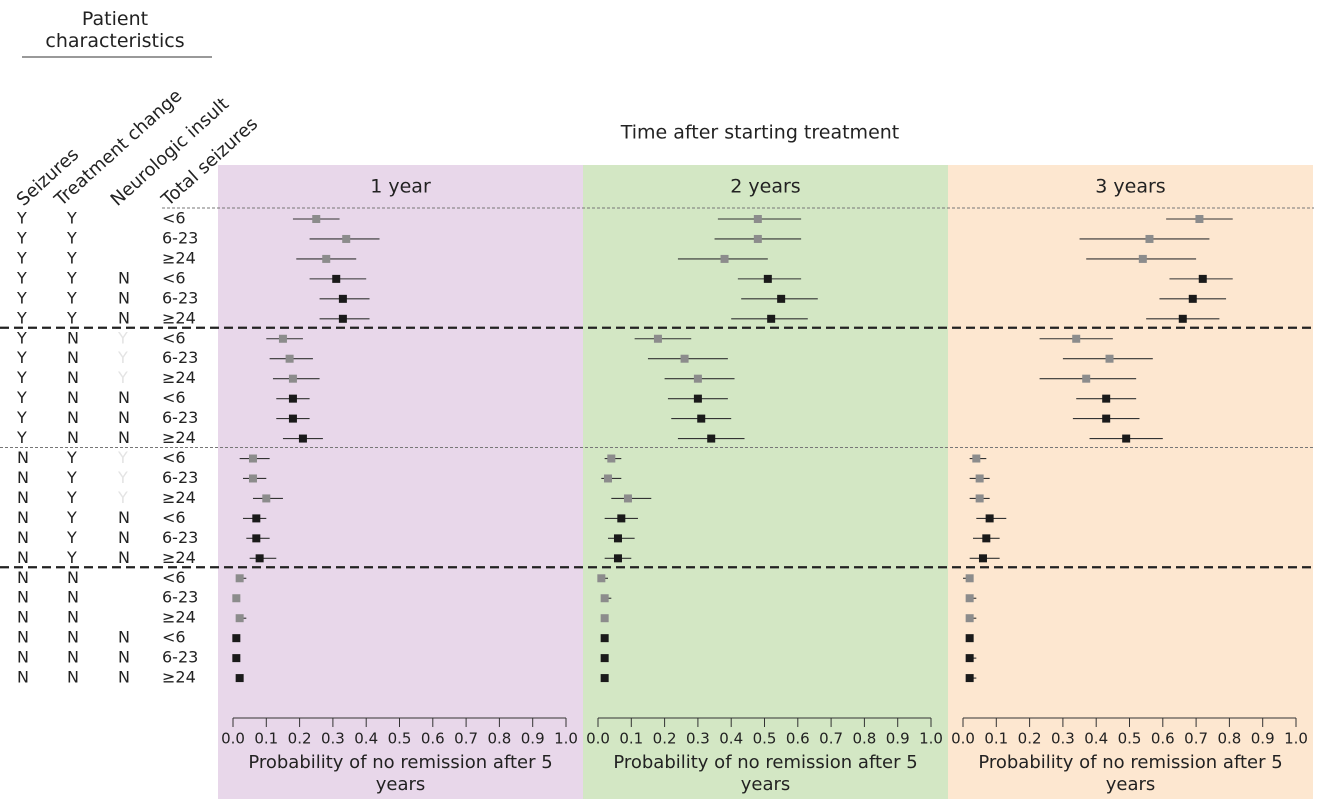 The width and height of the screenshot is (1324, 799). Describe the element at coordinates (1296, 739) in the screenshot. I see `x-tick-label: 1.0` at that location.